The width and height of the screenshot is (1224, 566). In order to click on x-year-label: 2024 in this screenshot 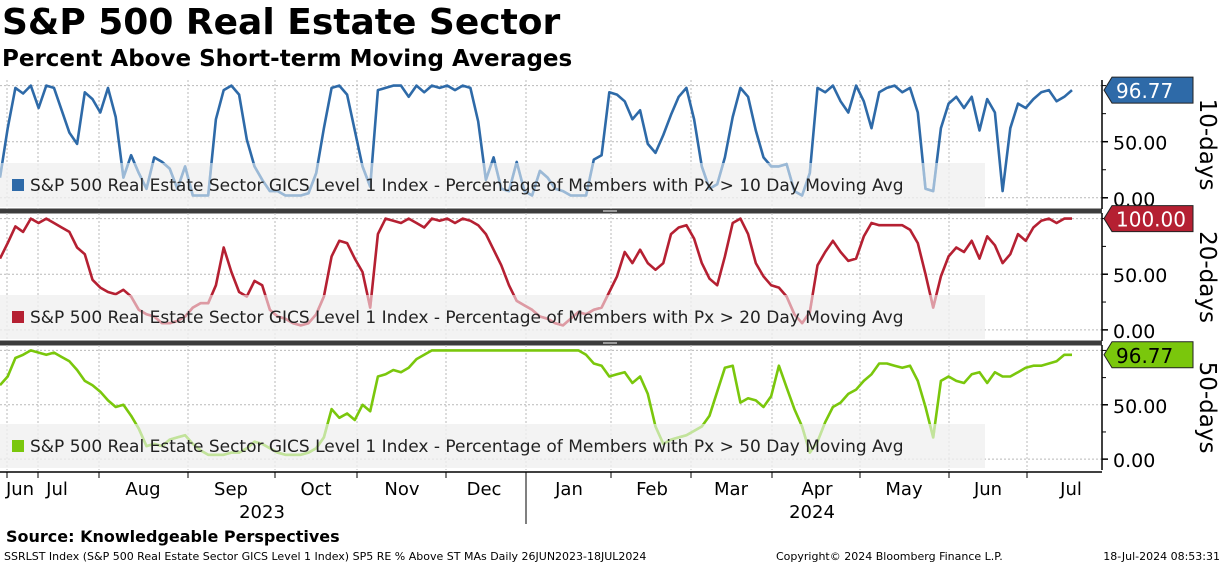, I will do `click(812, 512)`.